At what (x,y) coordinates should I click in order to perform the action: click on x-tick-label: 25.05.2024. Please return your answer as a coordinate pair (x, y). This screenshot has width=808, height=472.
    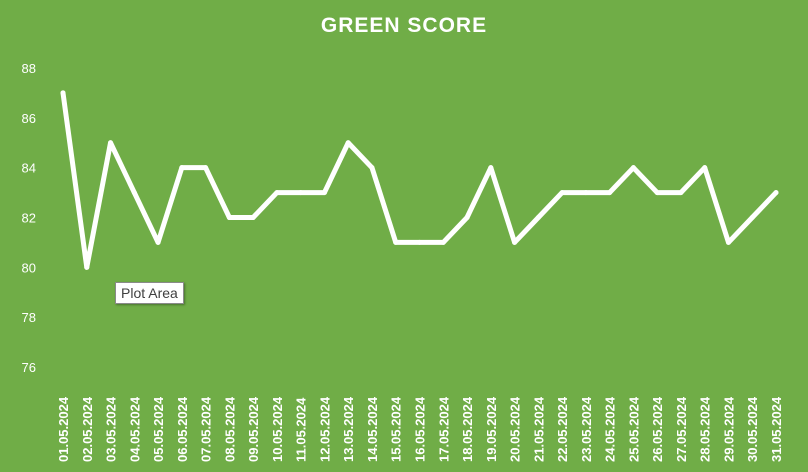
    Looking at the image, I should click on (633, 429).